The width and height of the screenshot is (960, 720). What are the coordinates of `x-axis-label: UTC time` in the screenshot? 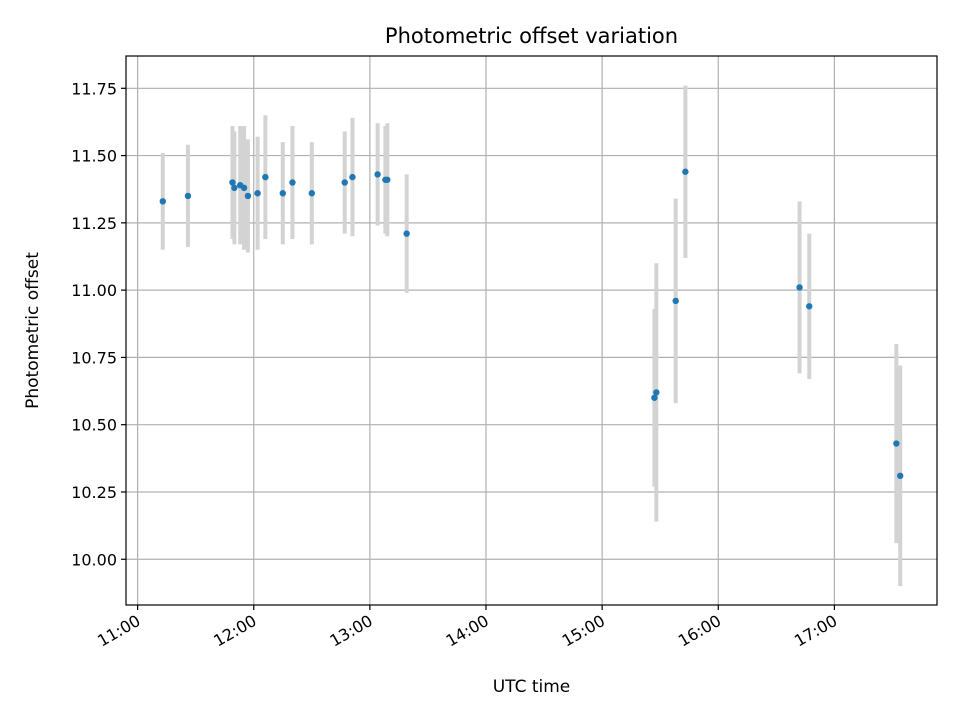 It's located at (532, 687).